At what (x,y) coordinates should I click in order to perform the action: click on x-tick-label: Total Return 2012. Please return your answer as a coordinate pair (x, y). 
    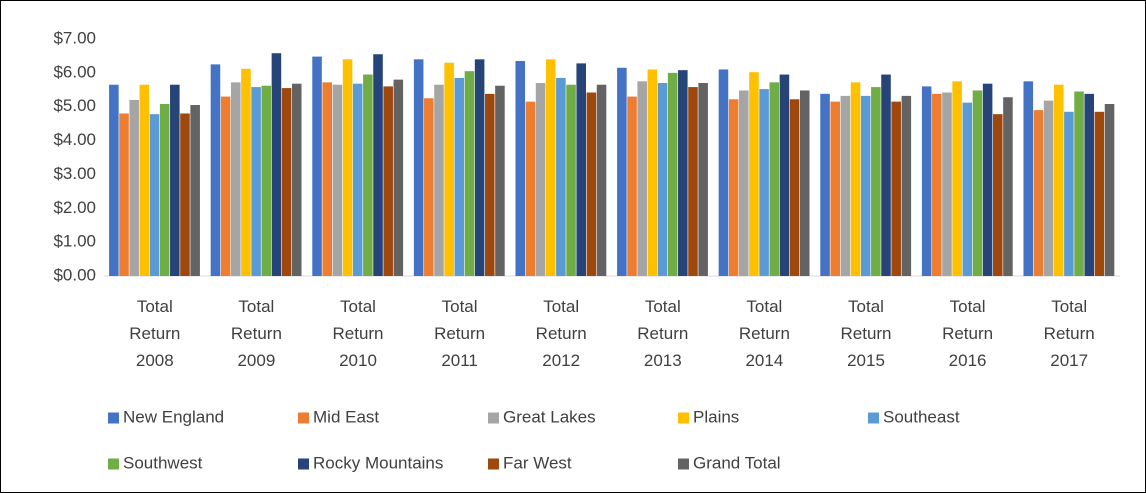
    Looking at the image, I should click on (561, 333).